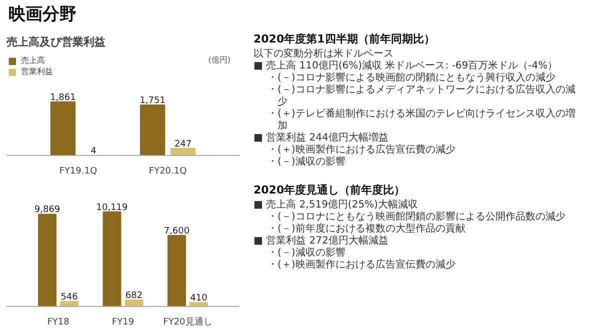 Image resolution: width=590 pixels, height=331 pixels. I want to click on text: (億円), so click(219, 60).